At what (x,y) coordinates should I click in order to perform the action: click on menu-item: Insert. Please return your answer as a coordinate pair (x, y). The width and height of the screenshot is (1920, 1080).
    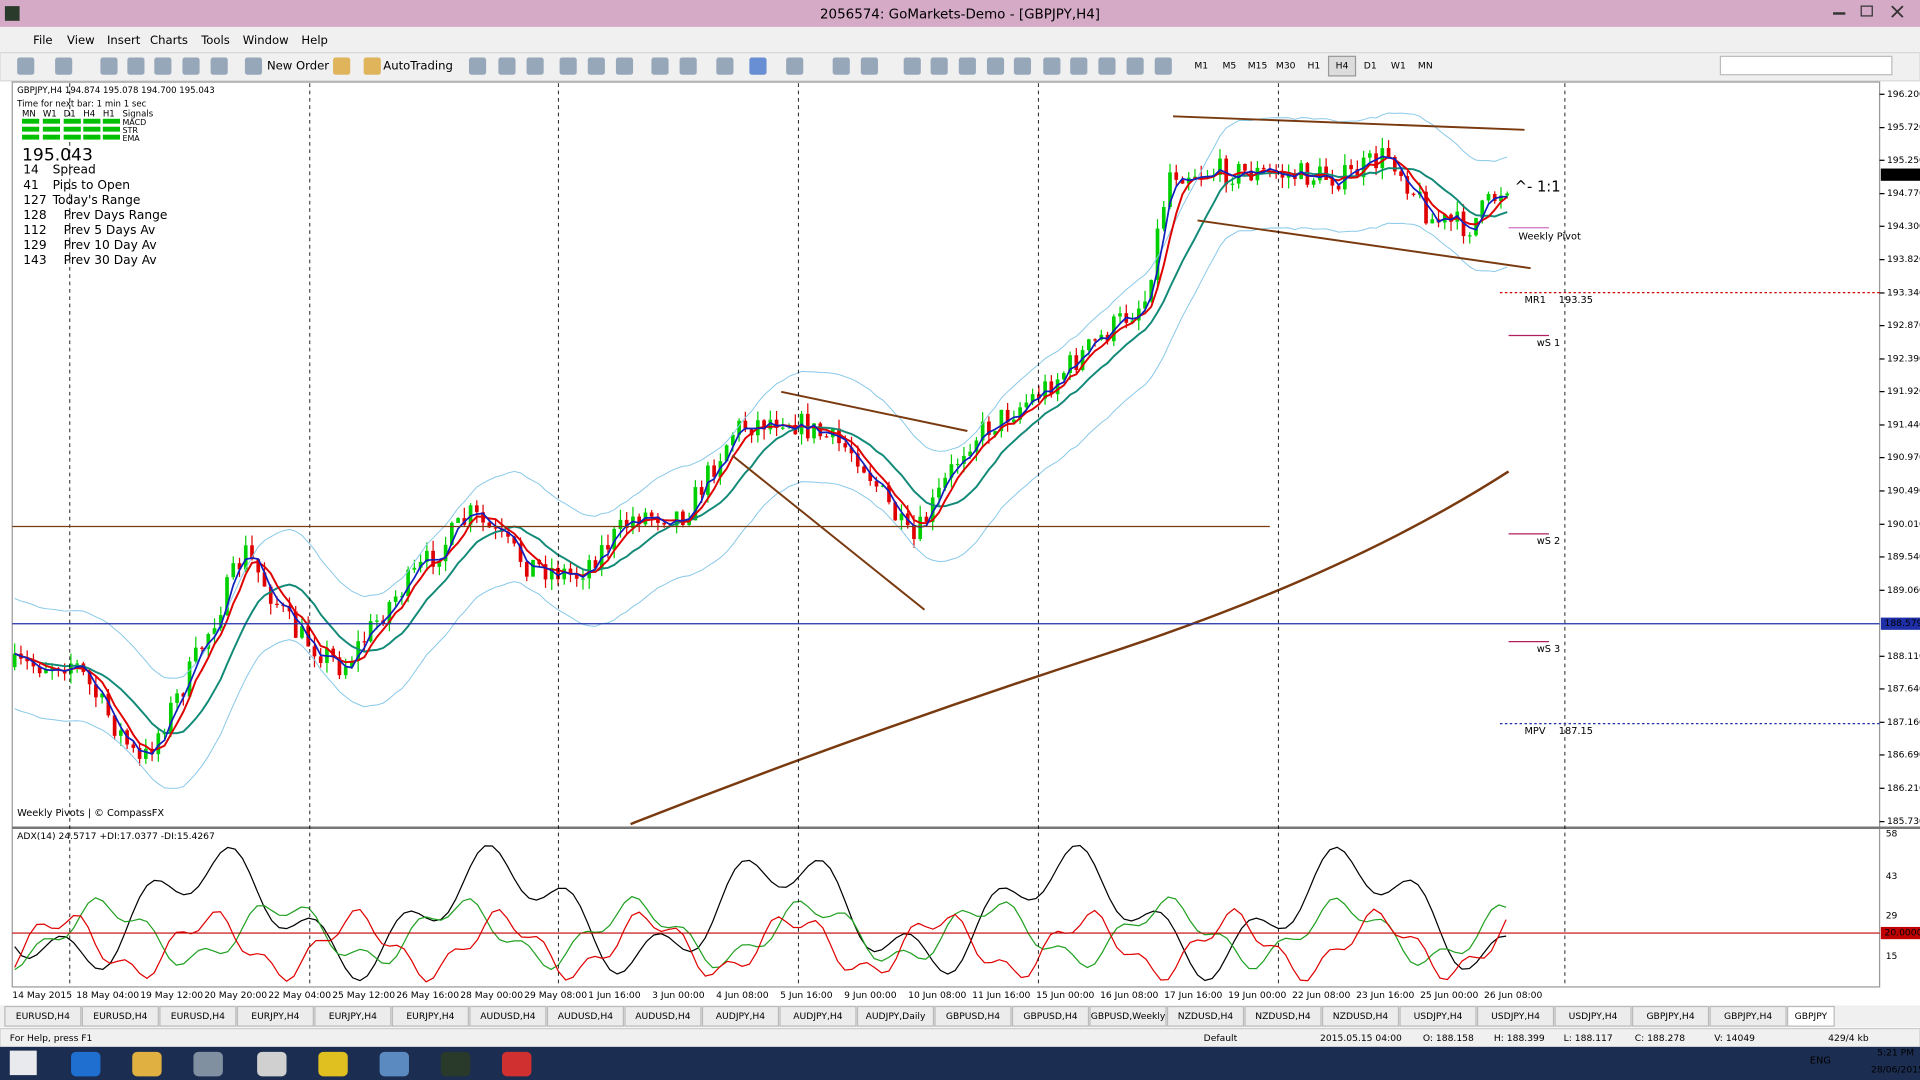
    Looking at the image, I should click on (124, 40).